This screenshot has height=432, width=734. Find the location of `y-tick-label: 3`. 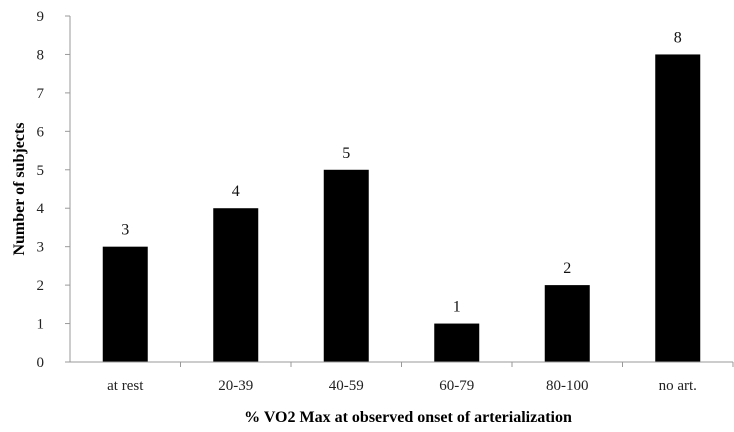

y-tick-label: 3 is located at coordinates (41, 248).